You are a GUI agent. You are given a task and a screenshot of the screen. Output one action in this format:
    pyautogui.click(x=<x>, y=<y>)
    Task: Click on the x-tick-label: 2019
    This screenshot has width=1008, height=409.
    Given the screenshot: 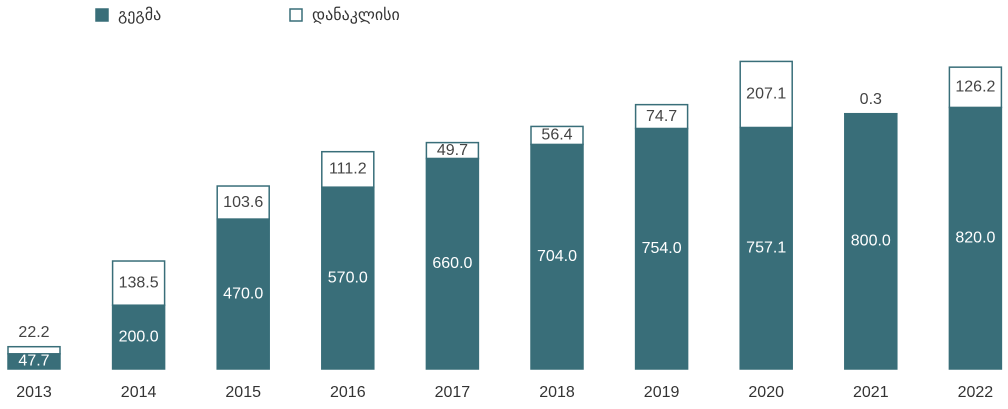 What is the action you would take?
    pyautogui.click(x=662, y=392)
    